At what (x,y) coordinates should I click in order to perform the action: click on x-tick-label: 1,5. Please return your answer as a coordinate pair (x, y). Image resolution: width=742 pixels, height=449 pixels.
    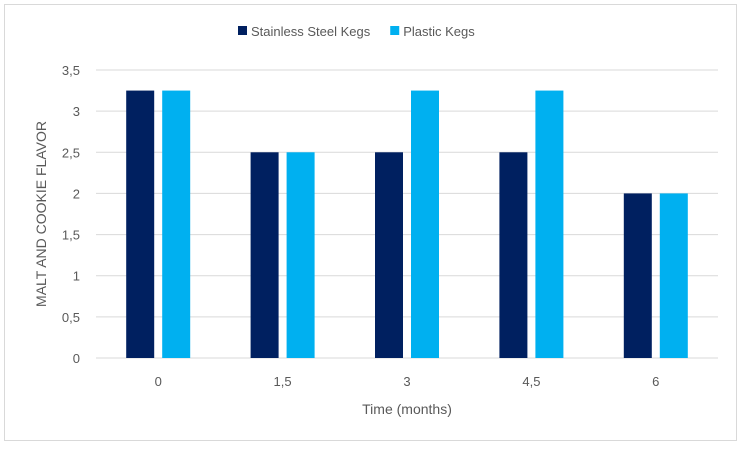
    Looking at the image, I should click on (283, 381).